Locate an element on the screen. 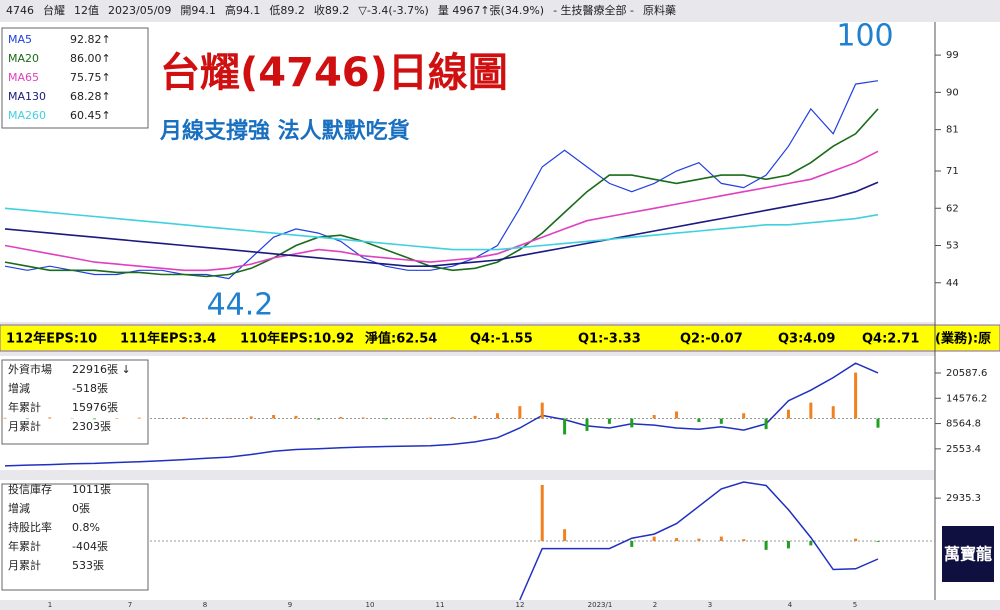 The width and height of the screenshot is (1000, 610). legend-value: 75.75↑ is located at coordinates (90, 77).